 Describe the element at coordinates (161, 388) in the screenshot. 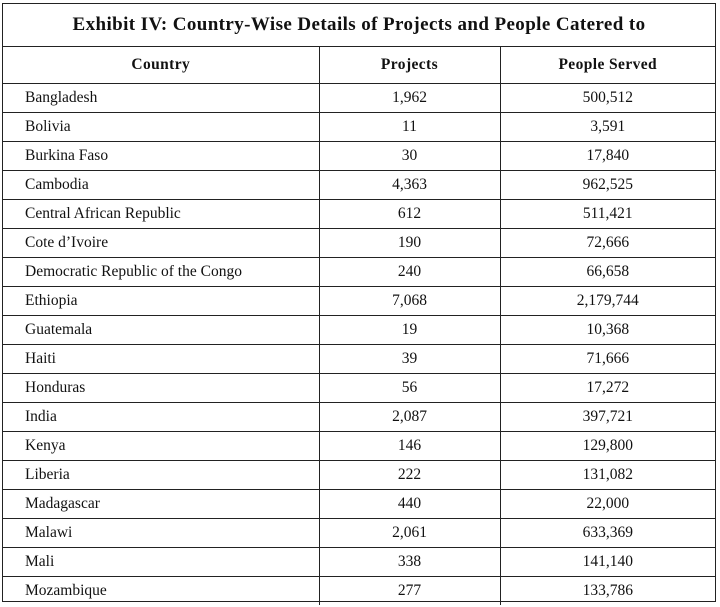

I see `country-cell: Honduras` at that location.